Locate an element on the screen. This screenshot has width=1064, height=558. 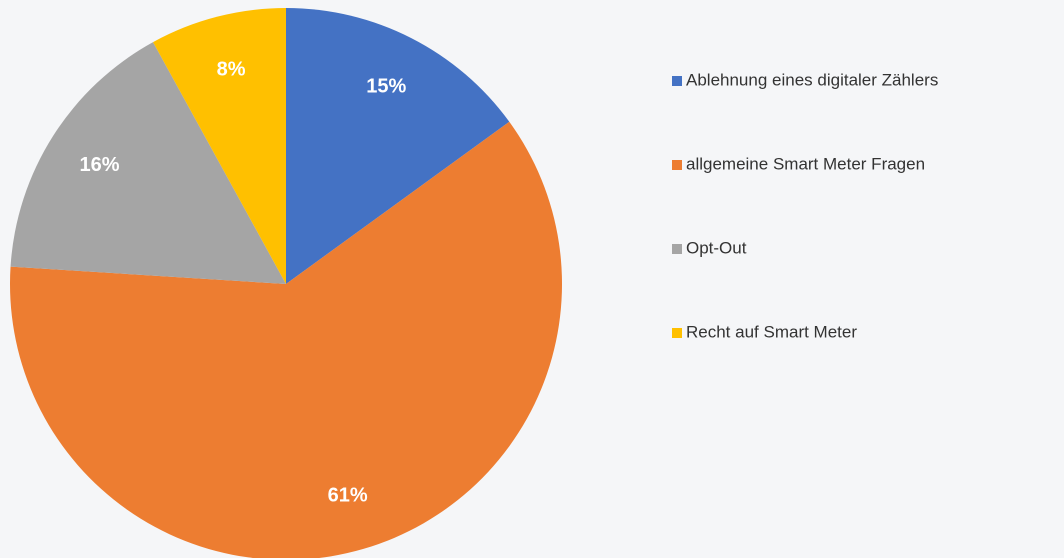
data-label: 61% is located at coordinates (348, 495).